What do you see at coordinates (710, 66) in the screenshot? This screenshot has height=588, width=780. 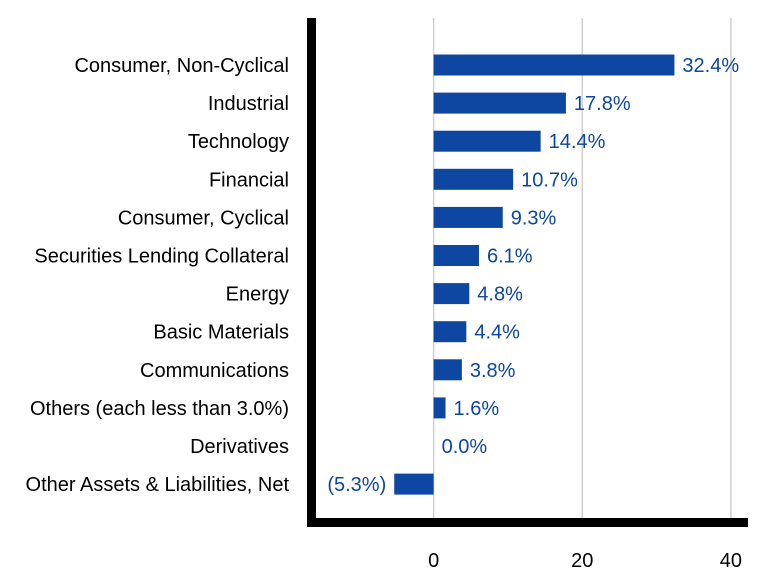 I see `value-label-0: 32.4%` at bounding box center [710, 66].